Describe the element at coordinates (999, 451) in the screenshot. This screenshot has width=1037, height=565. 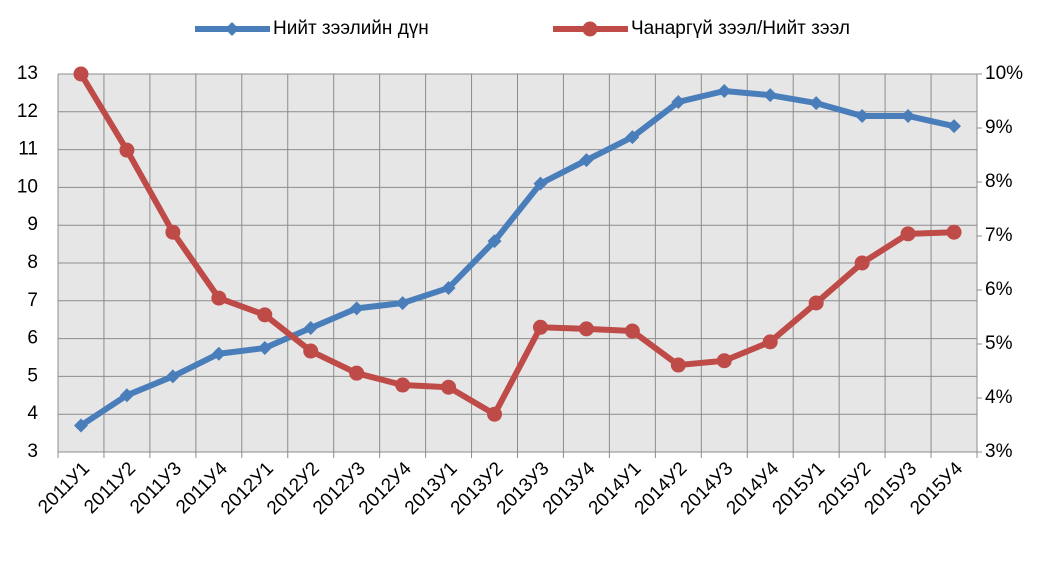
I see `y2-tick-label: 3%` at that location.